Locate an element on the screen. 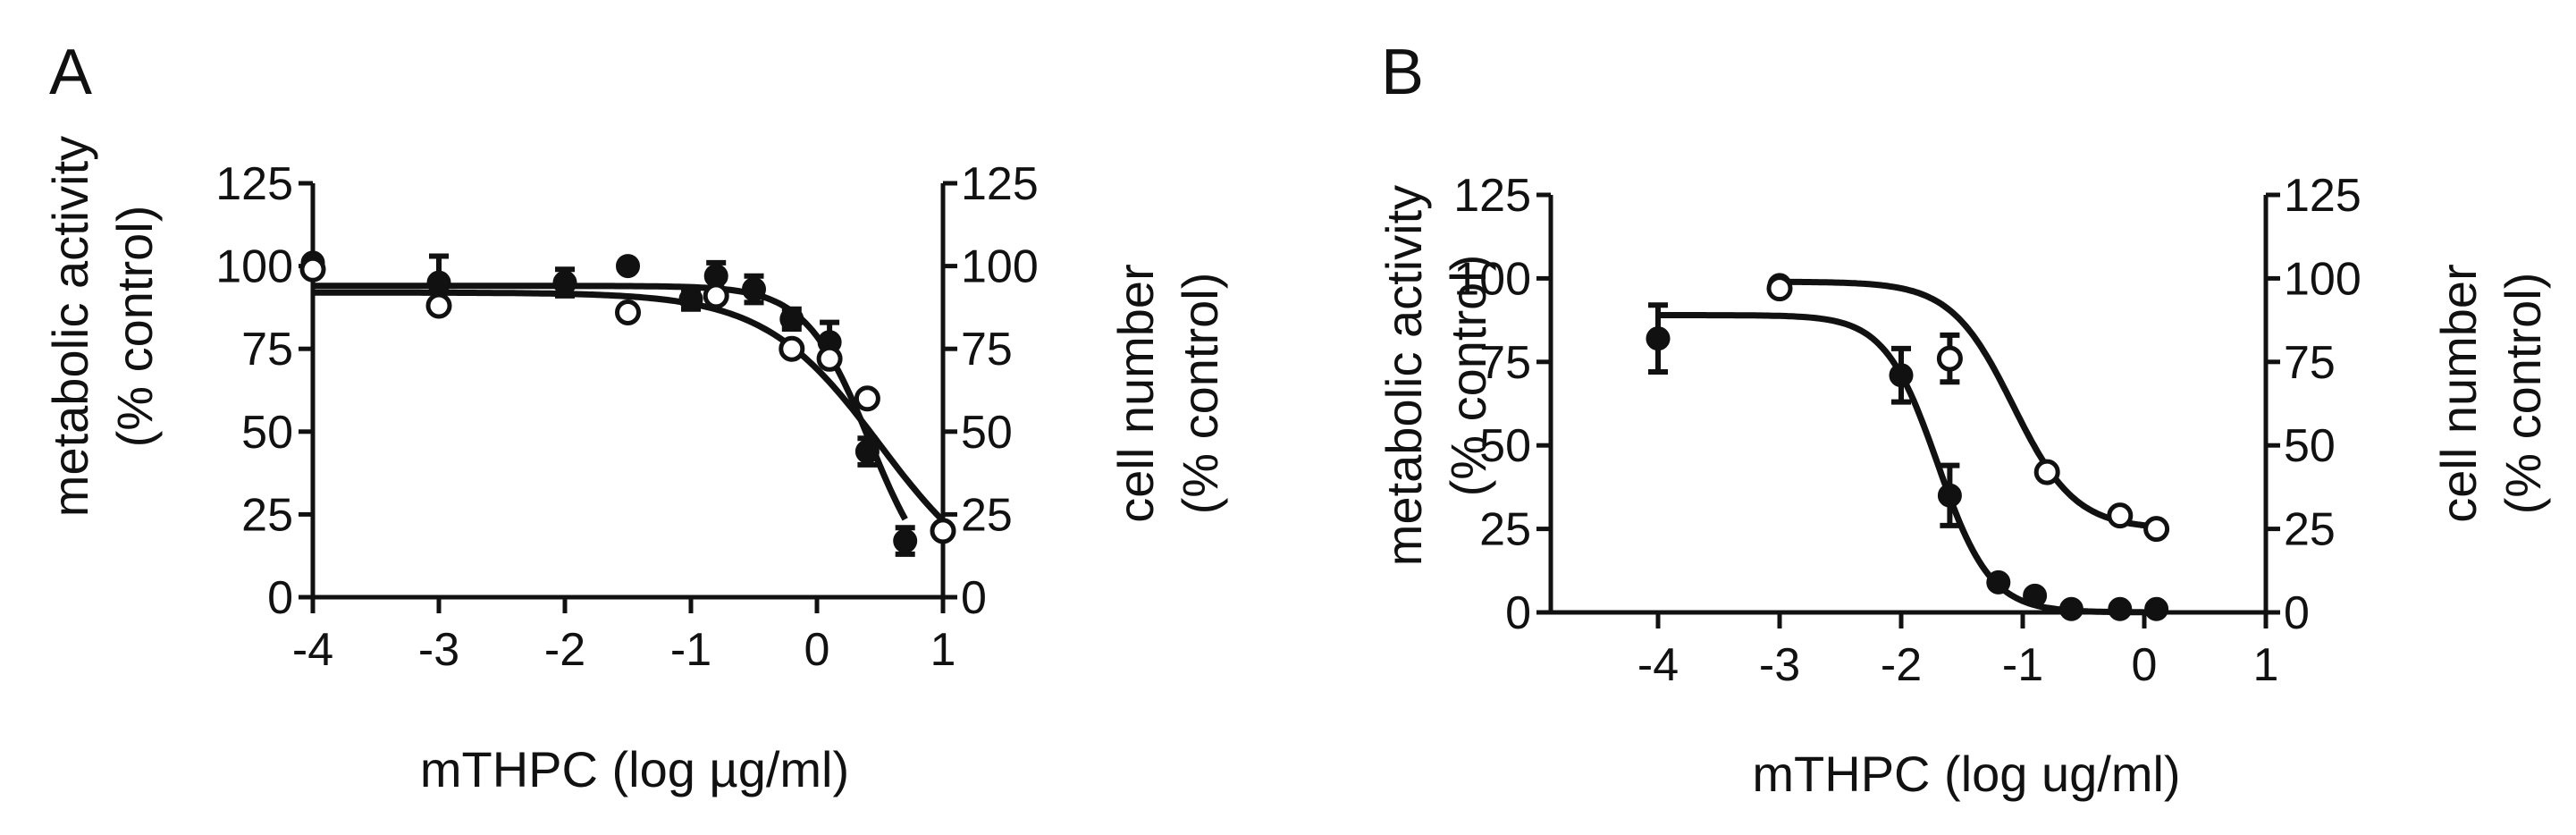 The image size is (2576, 835). panel-label-b: B is located at coordinates (1402, 72).